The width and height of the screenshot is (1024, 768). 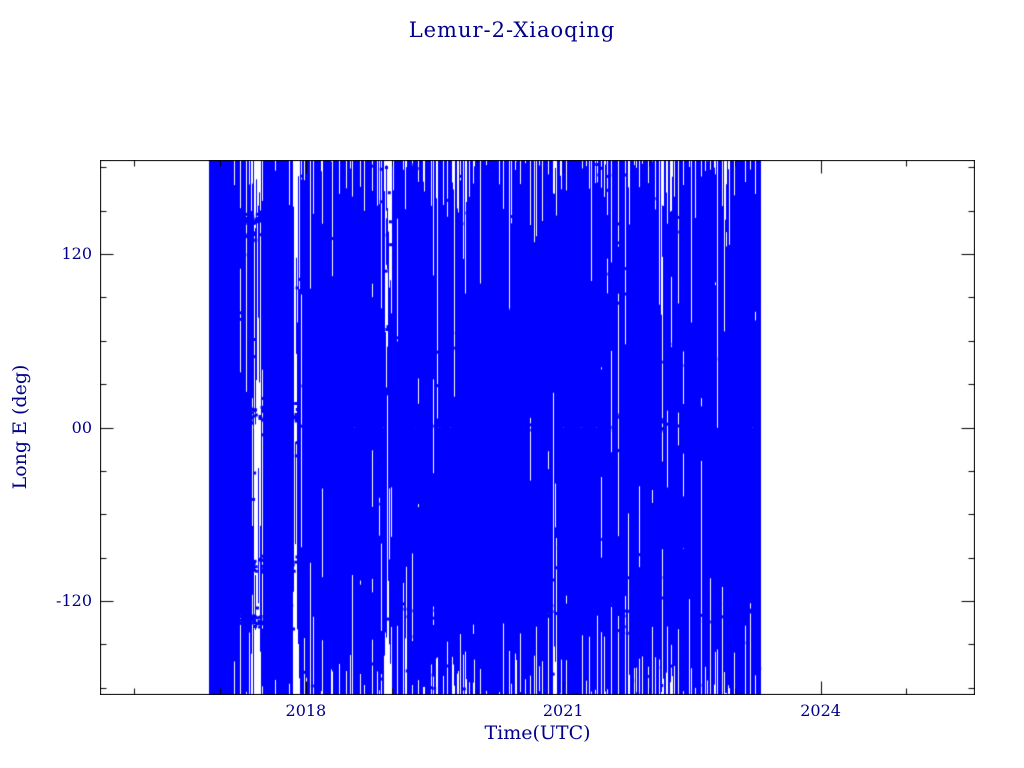 I want to click on x-axis-label: Time(UTC), so click(x=537, y=733).